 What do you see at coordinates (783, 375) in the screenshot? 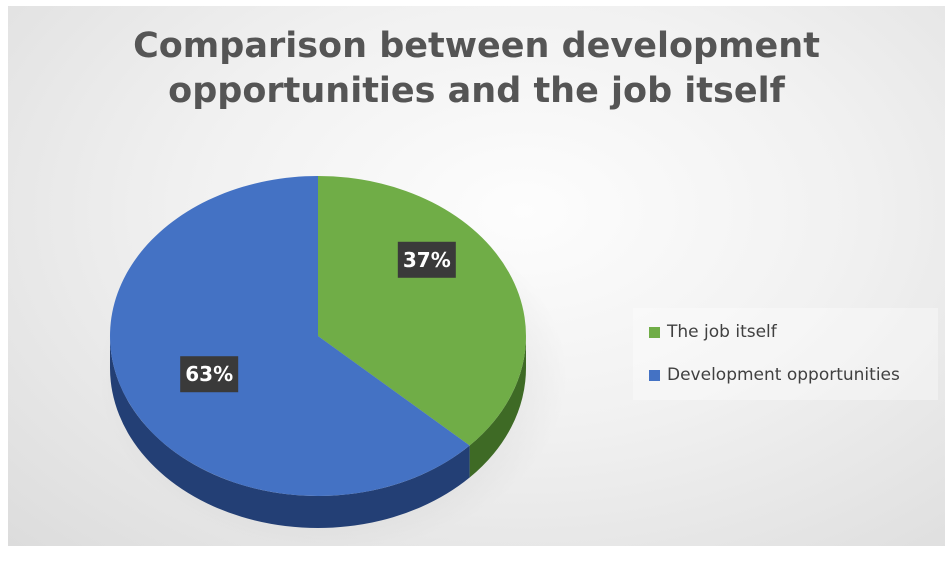
I see `legend-label-development-opportunities: Development opportunities` at bounding box center [783, 375].